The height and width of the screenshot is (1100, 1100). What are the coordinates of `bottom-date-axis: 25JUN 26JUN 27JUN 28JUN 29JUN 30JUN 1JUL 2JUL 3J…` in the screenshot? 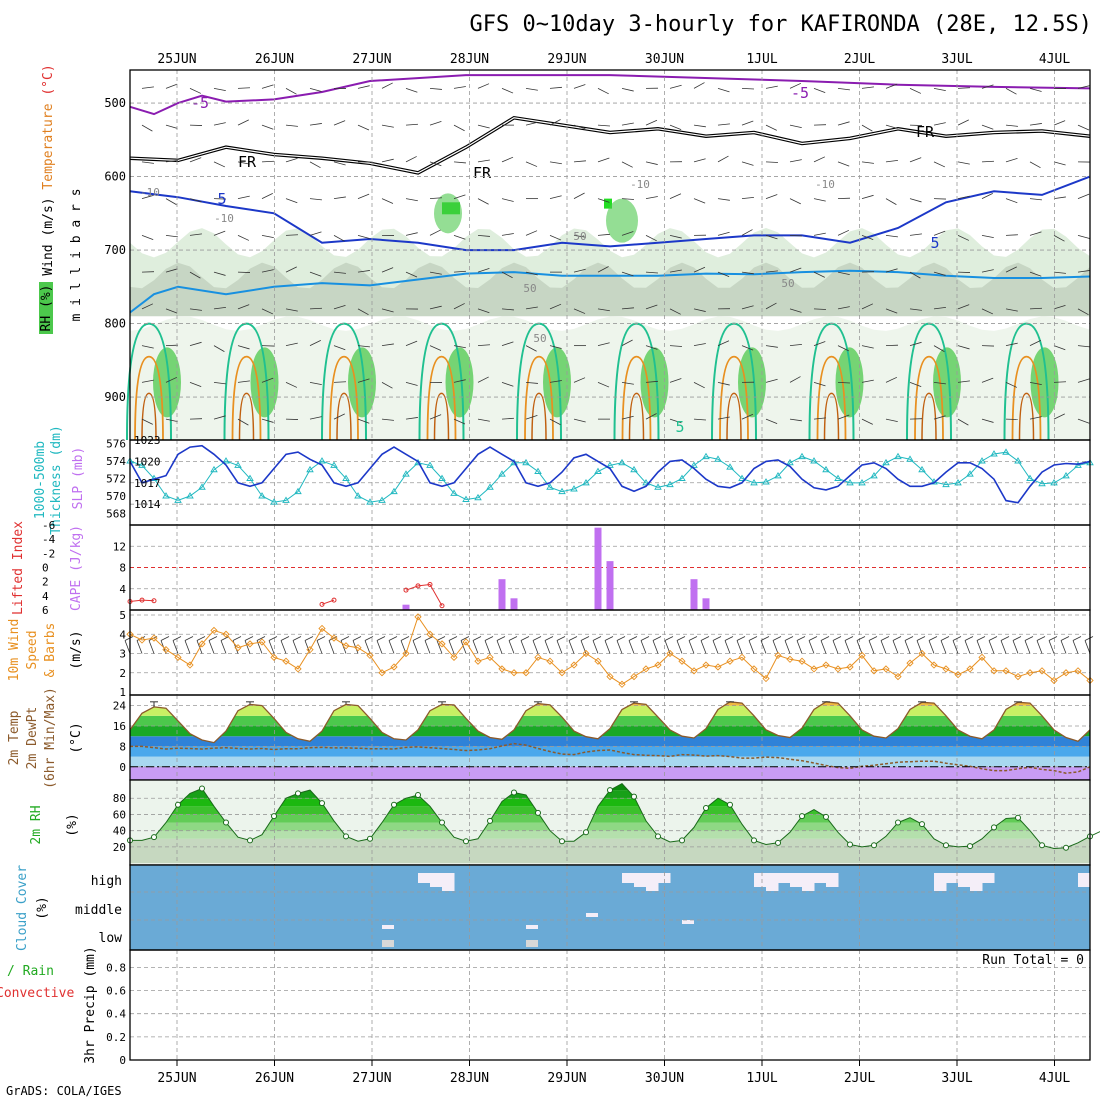 It's located at (613, 1073).